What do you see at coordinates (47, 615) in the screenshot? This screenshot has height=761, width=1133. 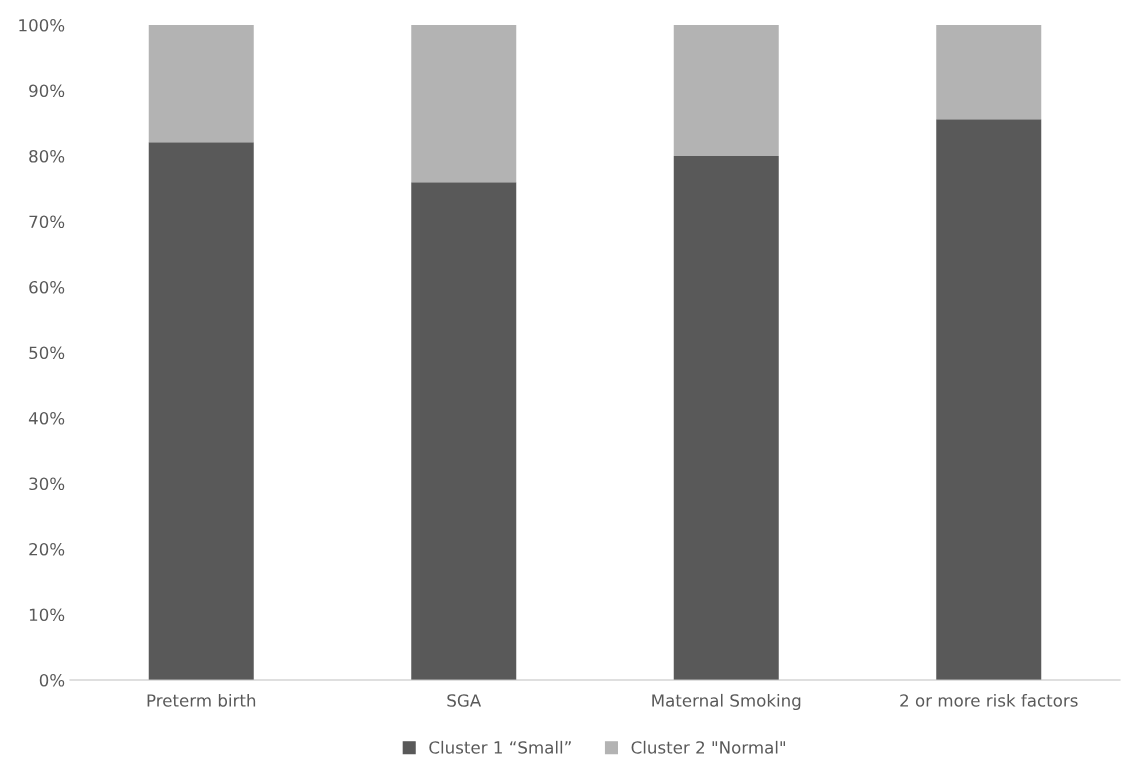 I see `y-tick-label: 10%` at bounding box center [47, 615].